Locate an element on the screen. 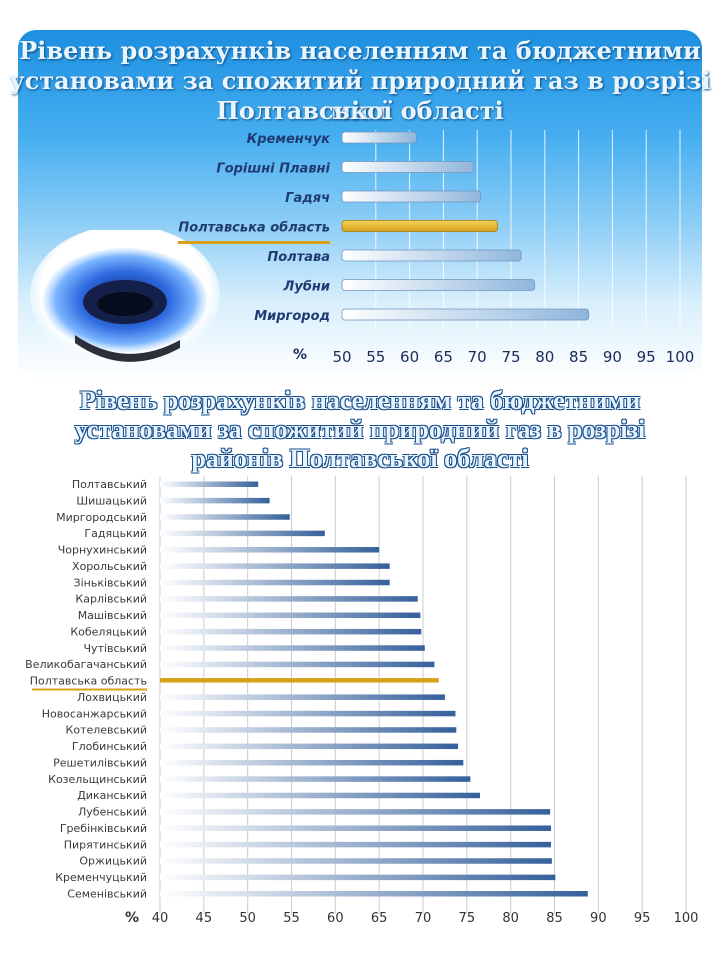  category-label: Пирятинський is located at coordinates (105, 844).